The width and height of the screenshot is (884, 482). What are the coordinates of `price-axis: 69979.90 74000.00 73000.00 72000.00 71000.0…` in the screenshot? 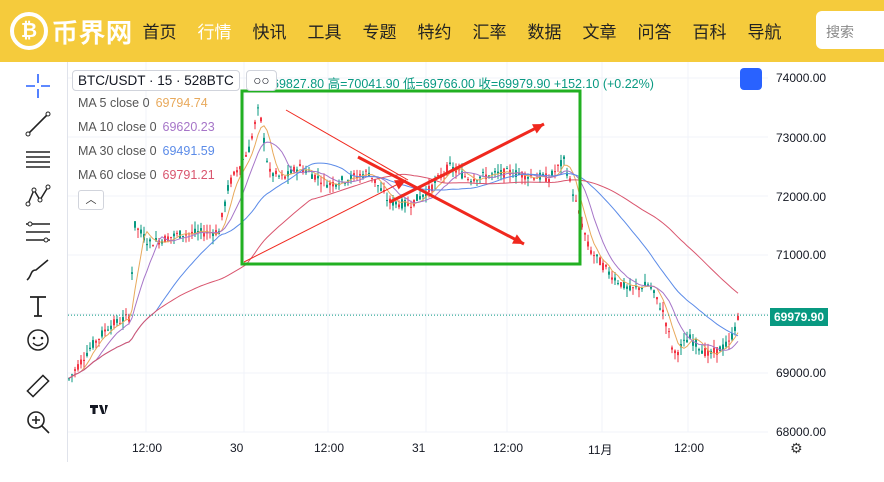 It's located at (826, 250).